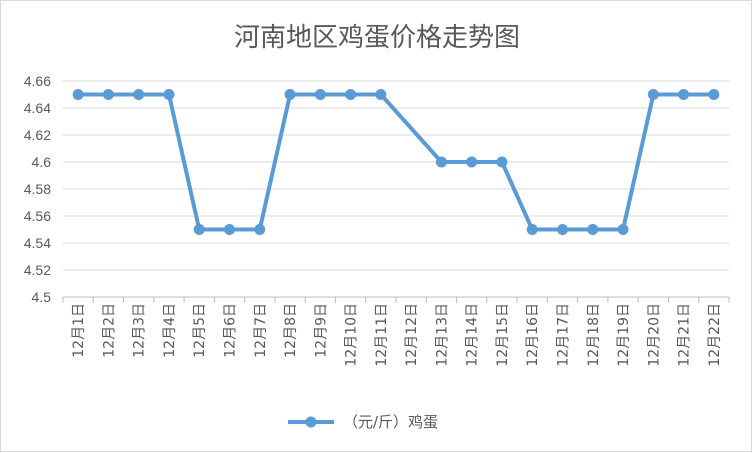 This screenshot has width=752, height=453. Describe the element at coordinates (503, 335) in the screenshot. I see `x-tick-label-14: 12月15日` at that location.